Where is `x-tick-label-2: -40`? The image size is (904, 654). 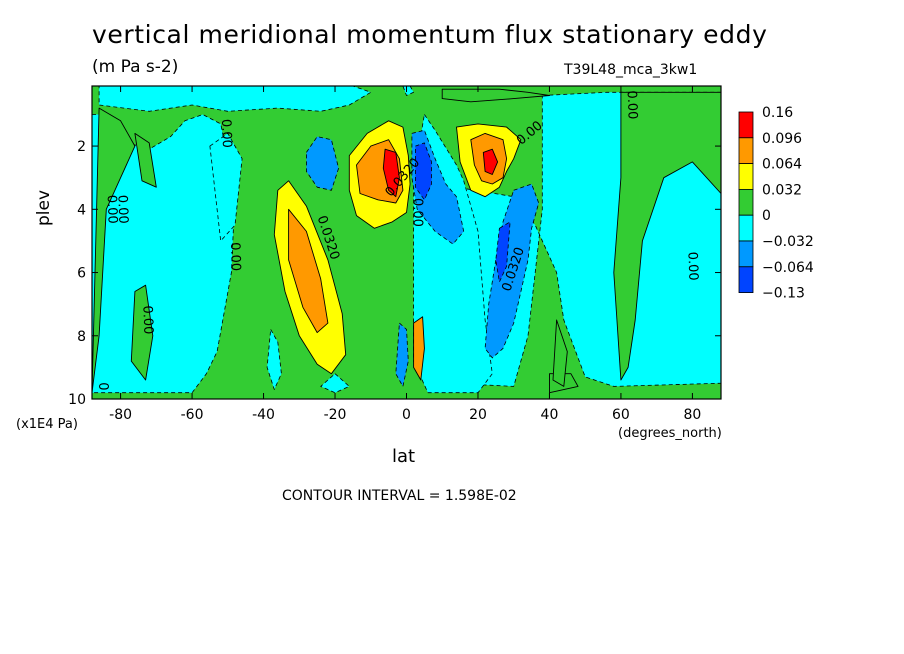 x-tick-label-2: -40 is located at coordinates (263, 415).